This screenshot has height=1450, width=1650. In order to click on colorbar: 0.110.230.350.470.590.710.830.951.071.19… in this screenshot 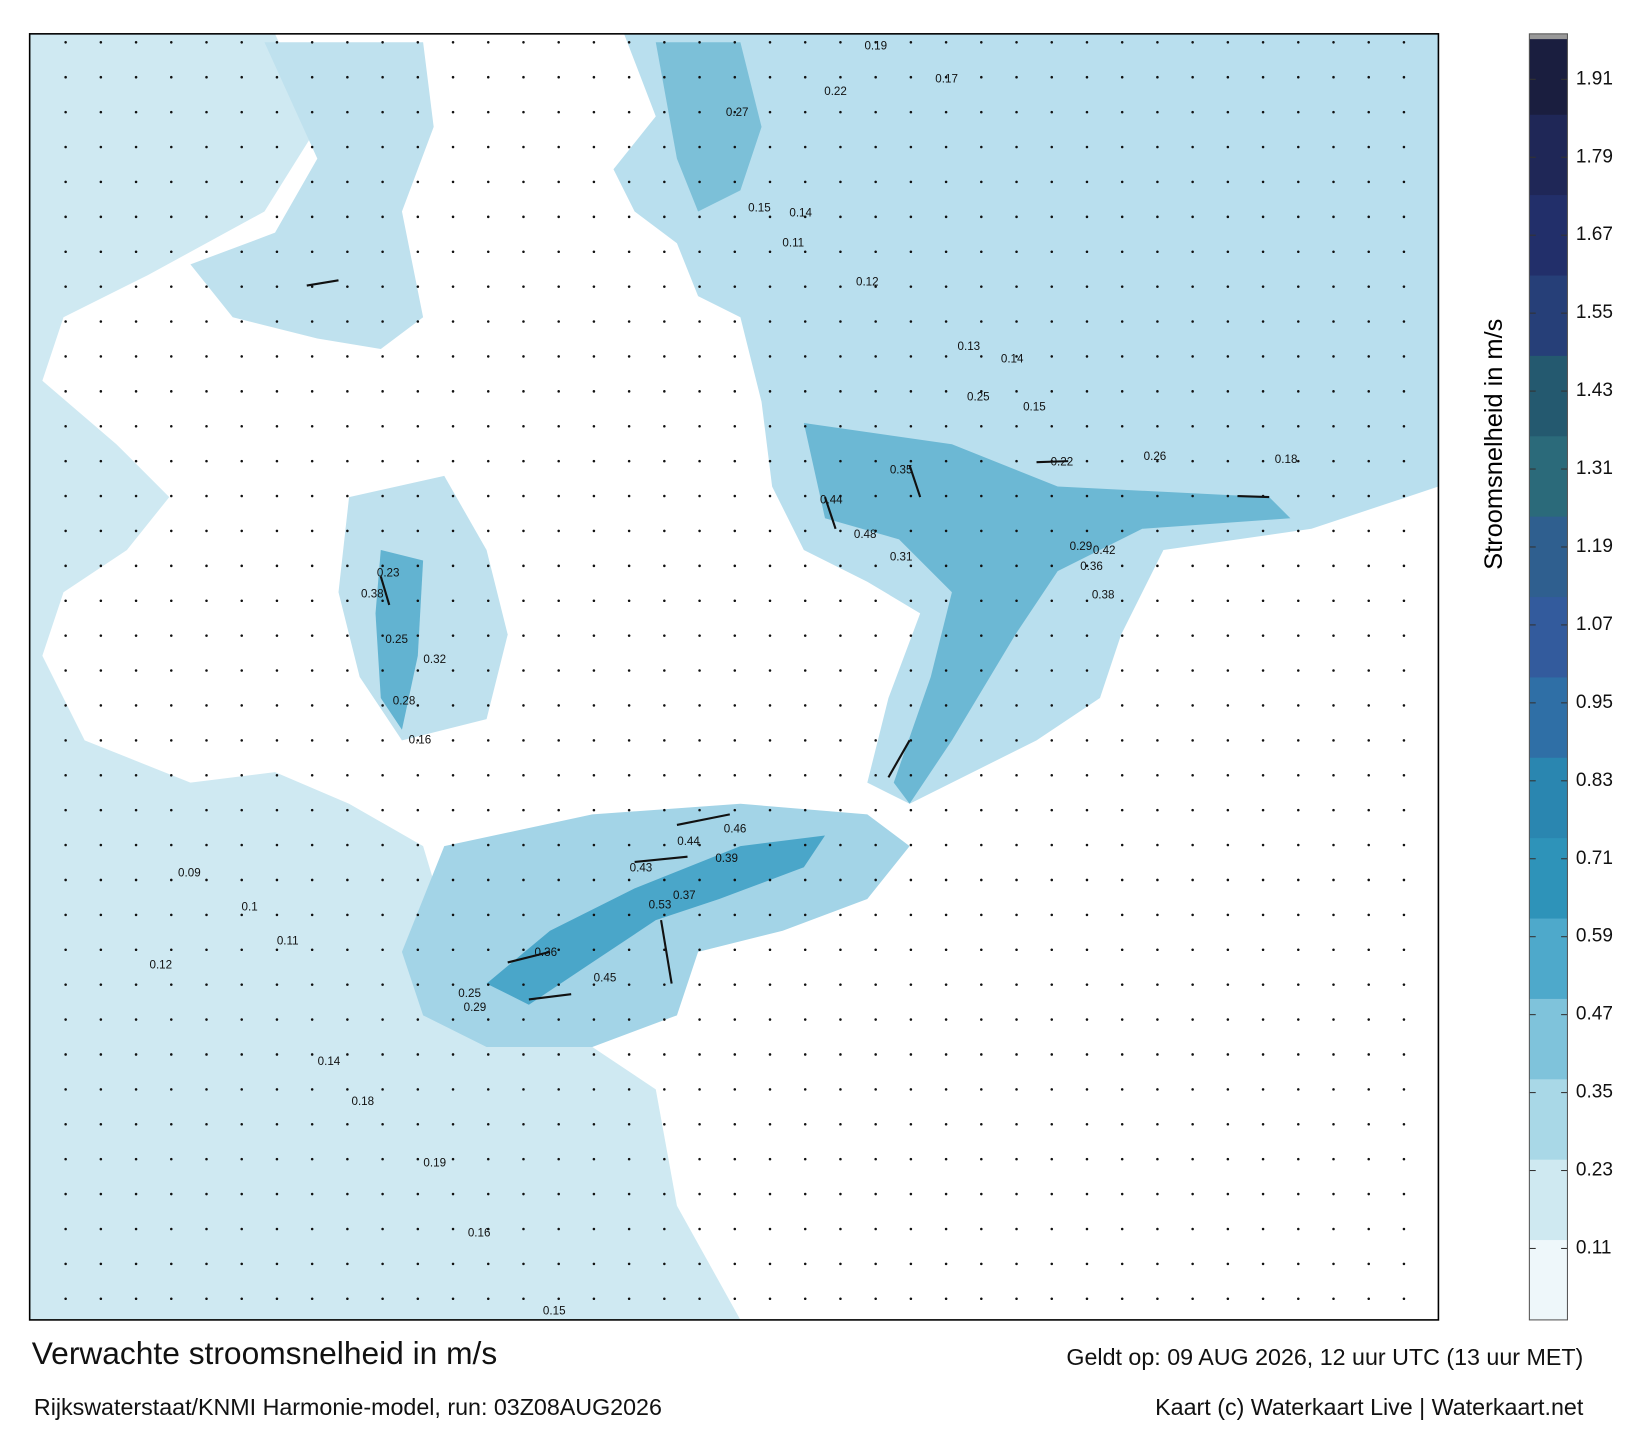, I will do `click(1571, 677)`.